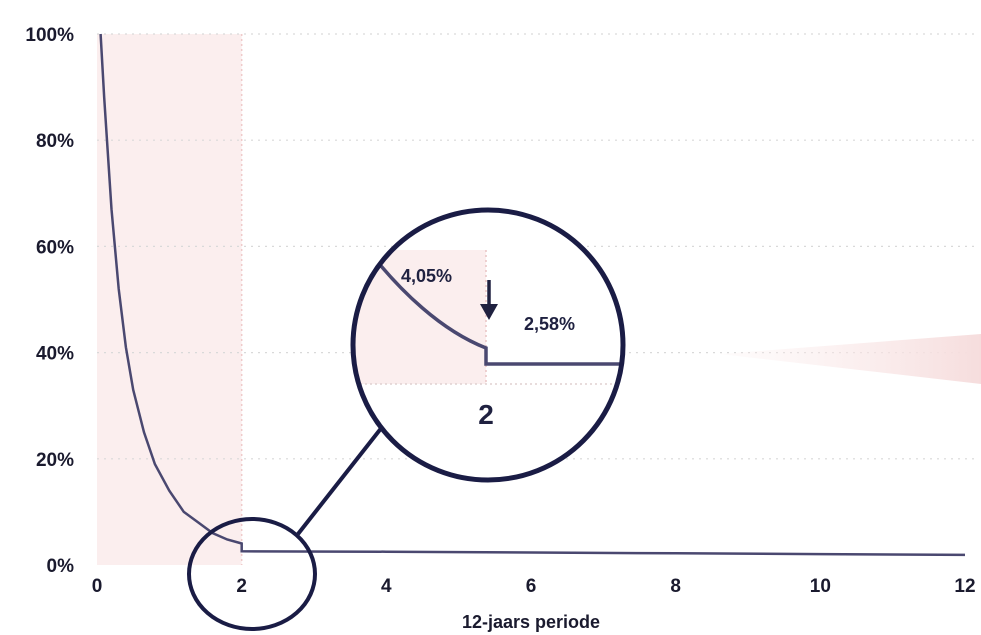 This screenshot has width=981, height=635. I want to click on shaded-region, so click(169, 299).